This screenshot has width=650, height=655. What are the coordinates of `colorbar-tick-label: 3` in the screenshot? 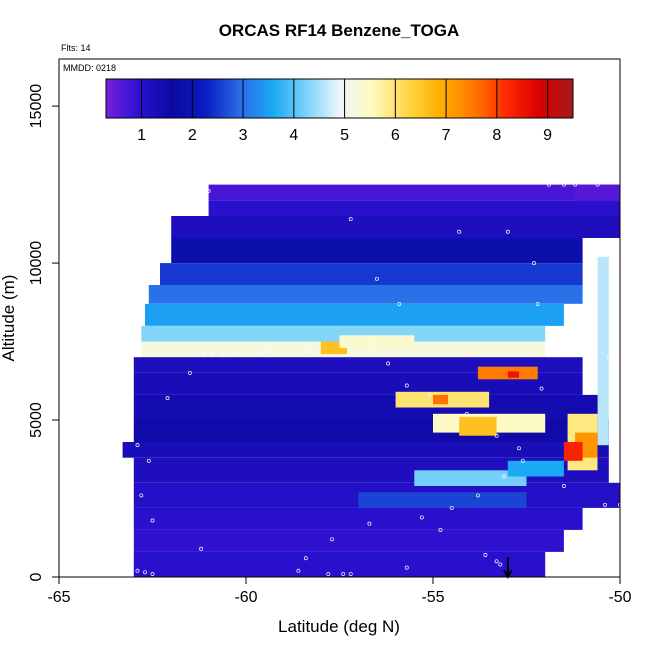 It's located at (243, 135).